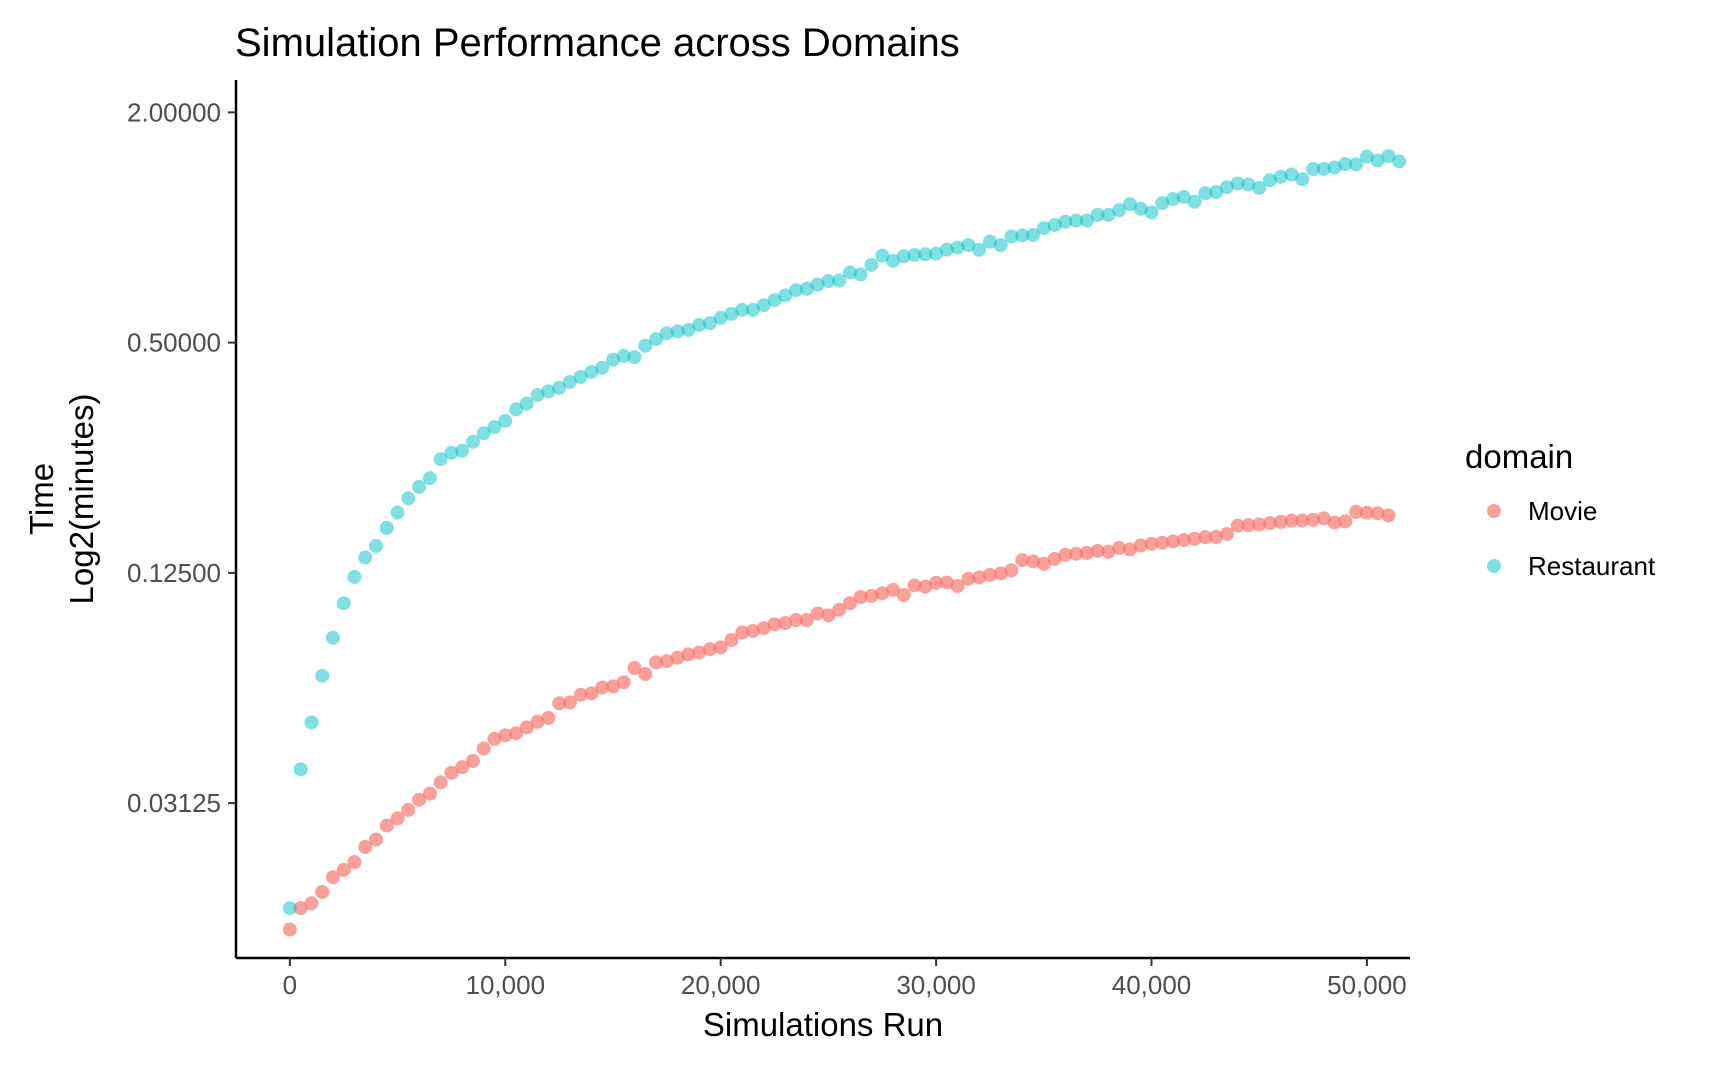  I want to click on y-axis-title-line-2: Log2(minutes), so click(81, 499).